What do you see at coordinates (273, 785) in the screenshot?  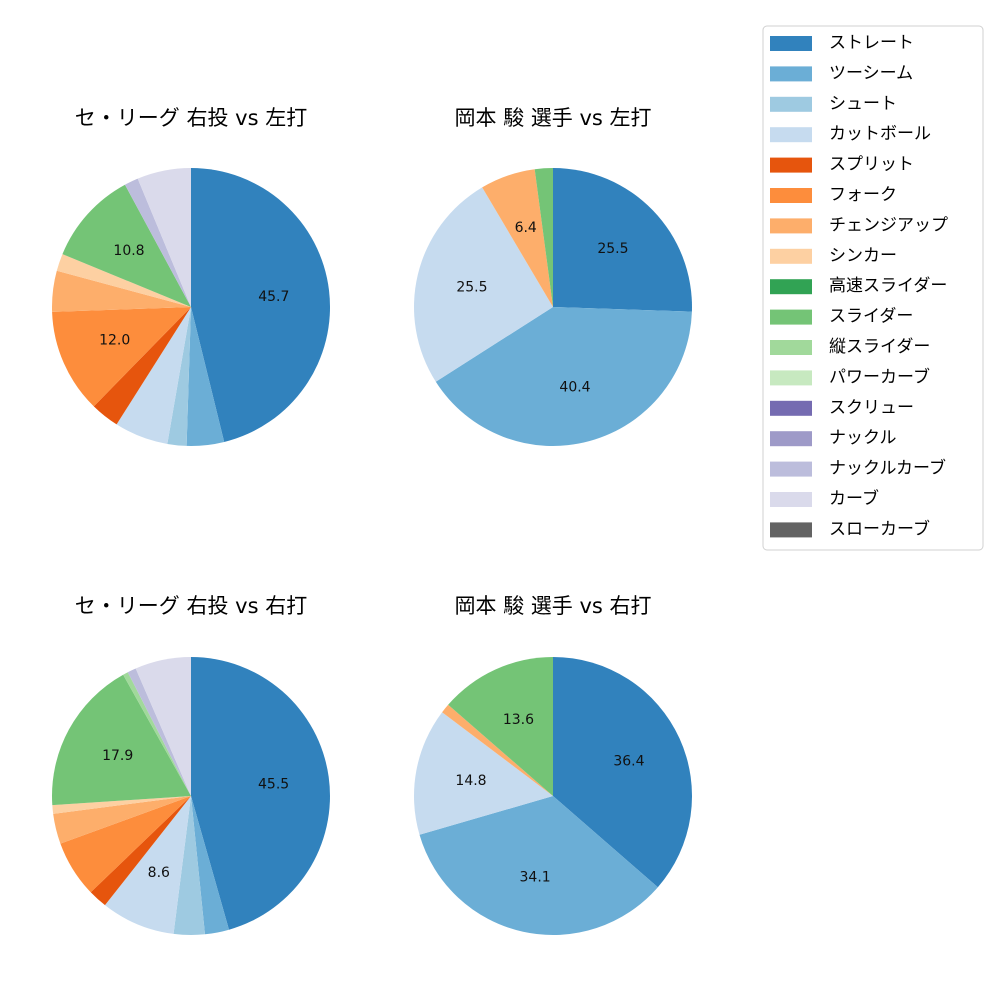 I see `slice-value-label: 45.5` at bounding box center [273, 785].